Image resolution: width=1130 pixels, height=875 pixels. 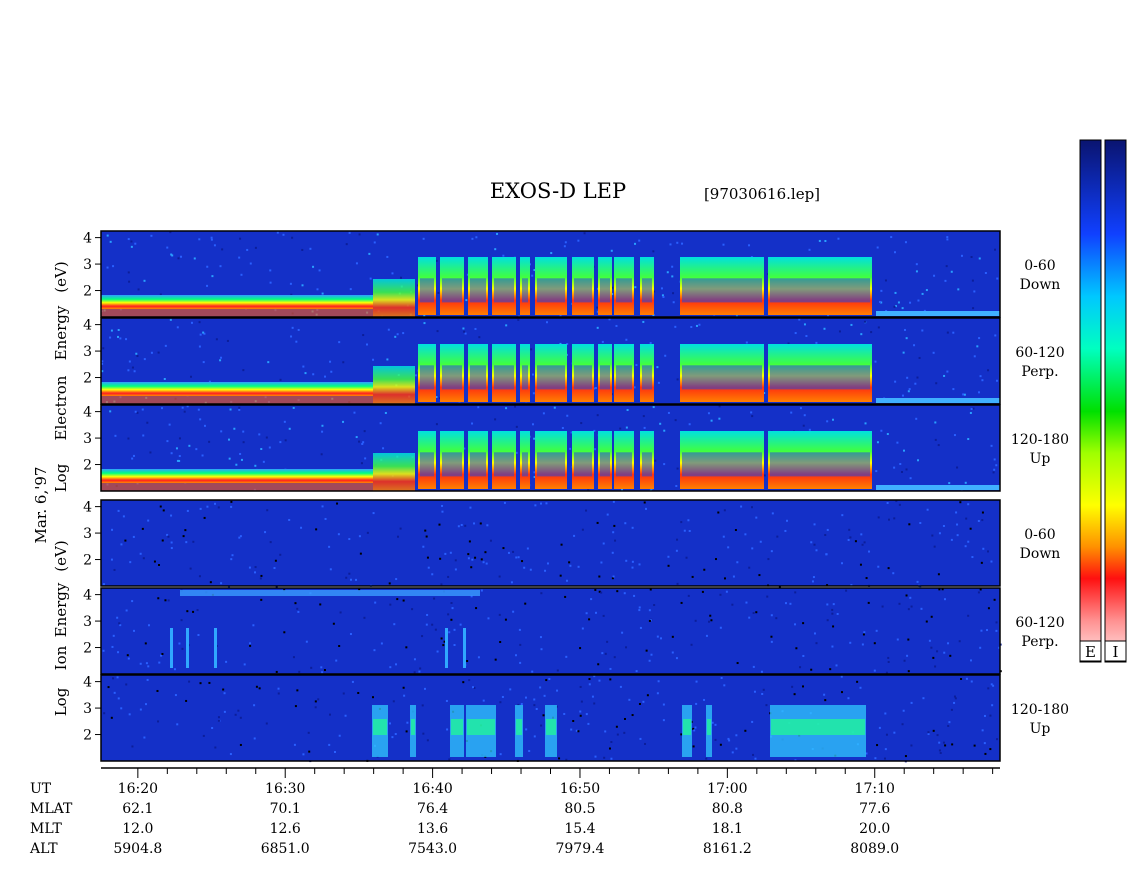 I want to click on ion-spike, so click(x=187, y=648).